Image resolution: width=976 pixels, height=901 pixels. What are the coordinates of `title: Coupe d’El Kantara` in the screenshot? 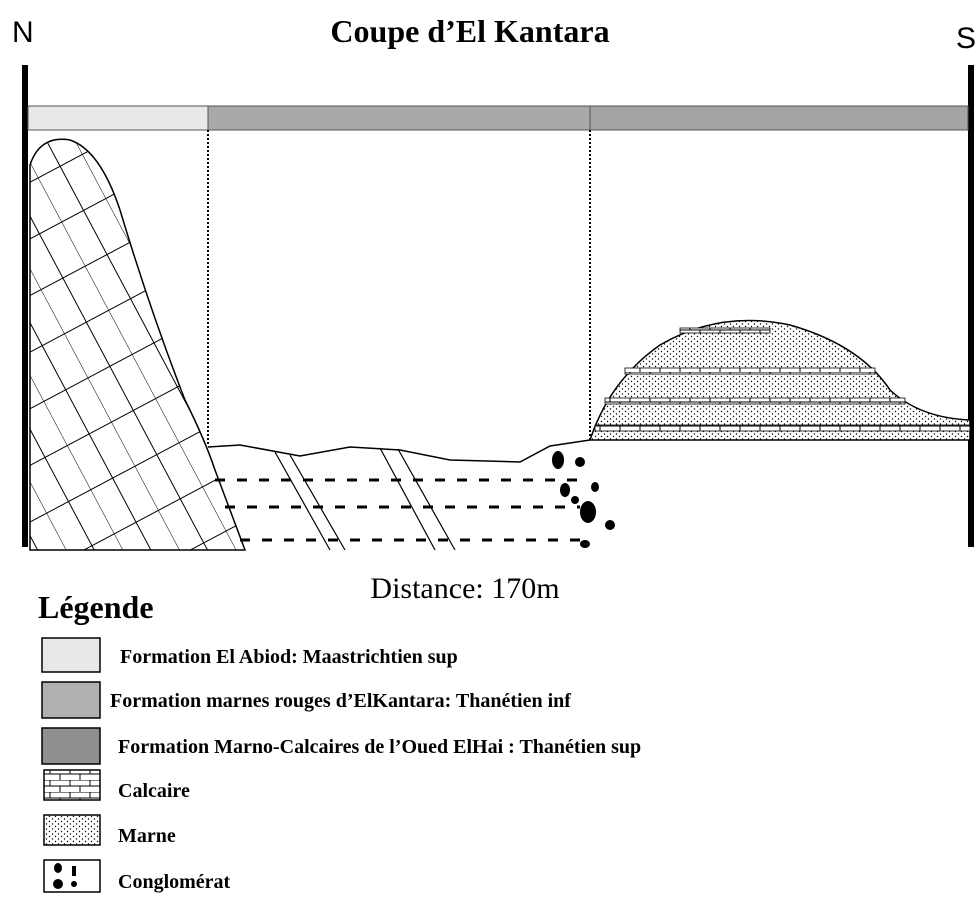 It's located at (469, 31).